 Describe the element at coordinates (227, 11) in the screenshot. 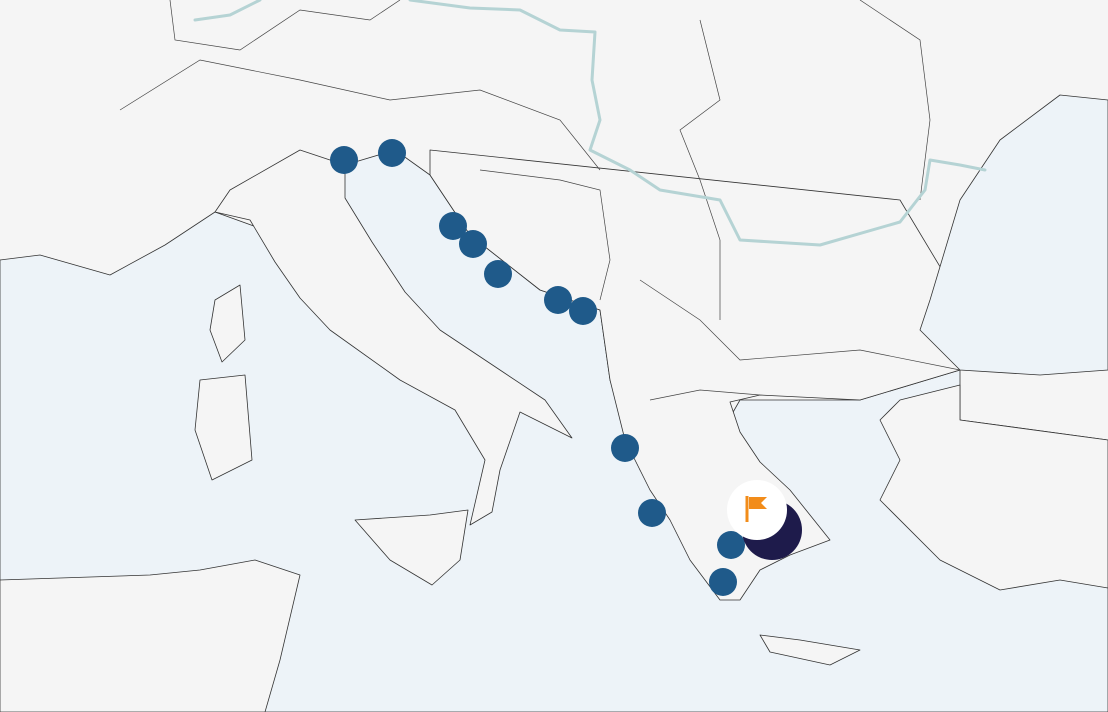

I see `river` at that location.